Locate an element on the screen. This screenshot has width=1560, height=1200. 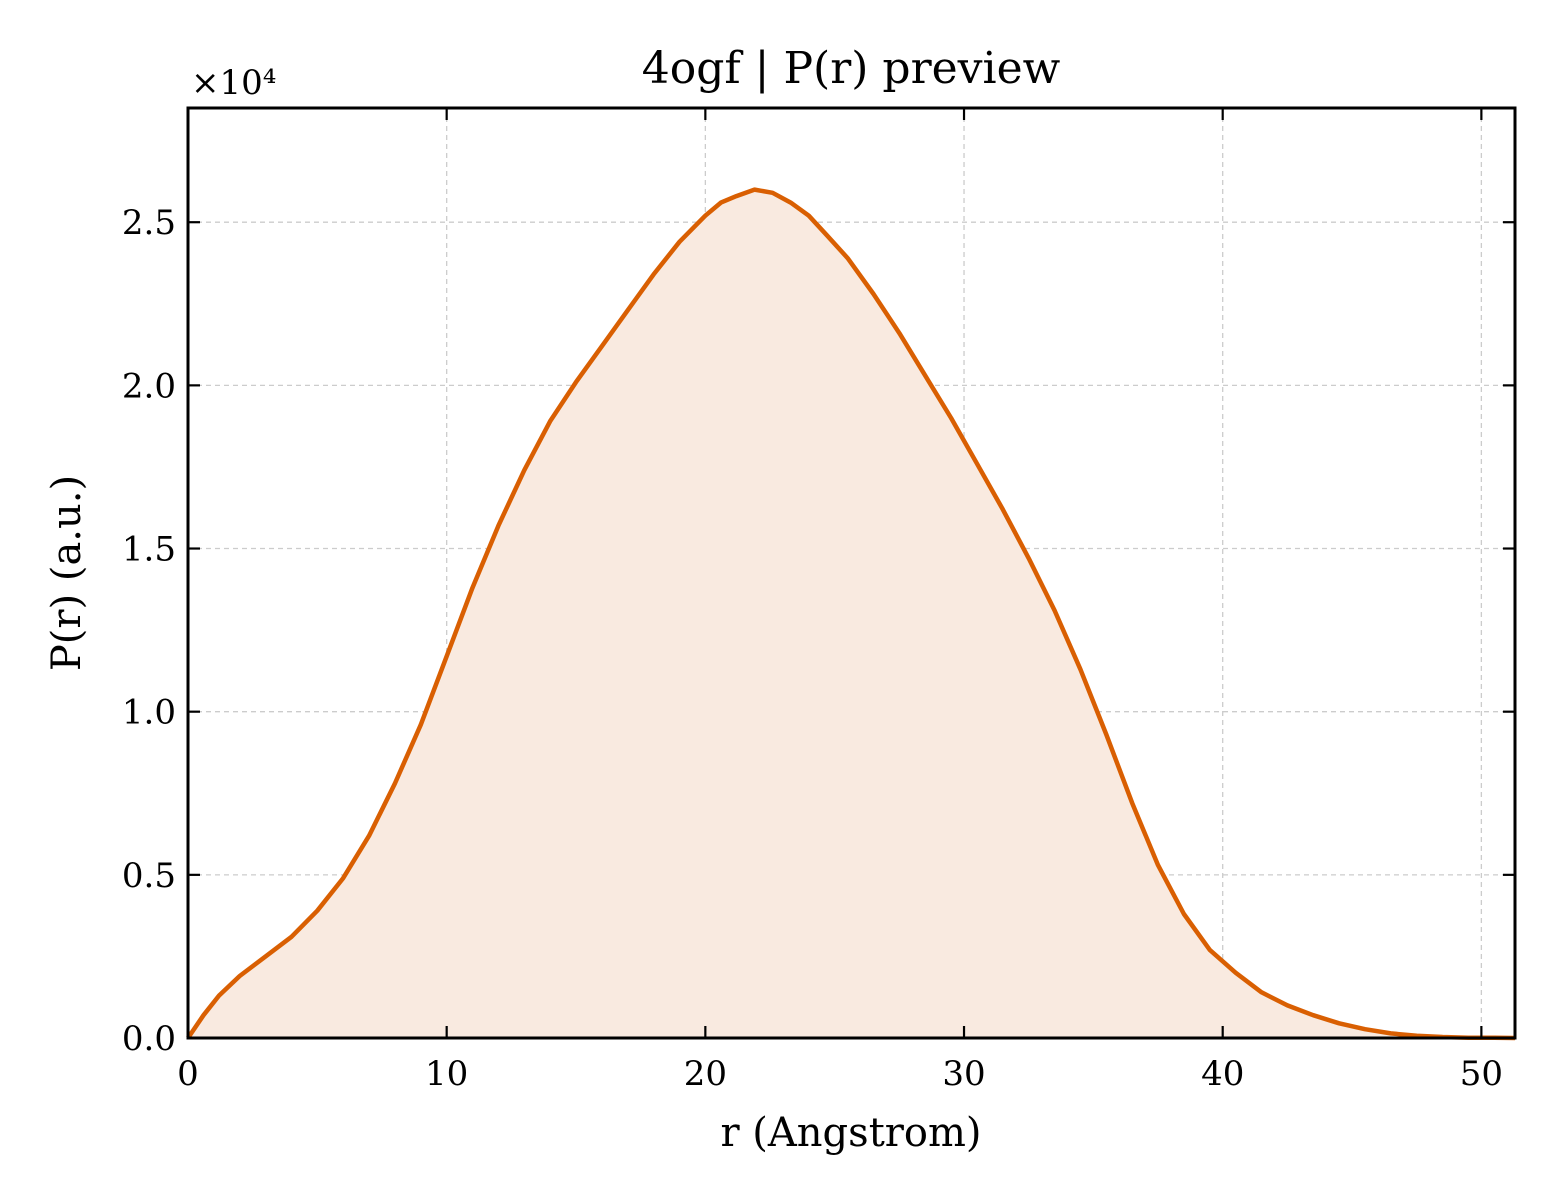
y-tick-label: 1.5 is located at coordinates (149, 550).